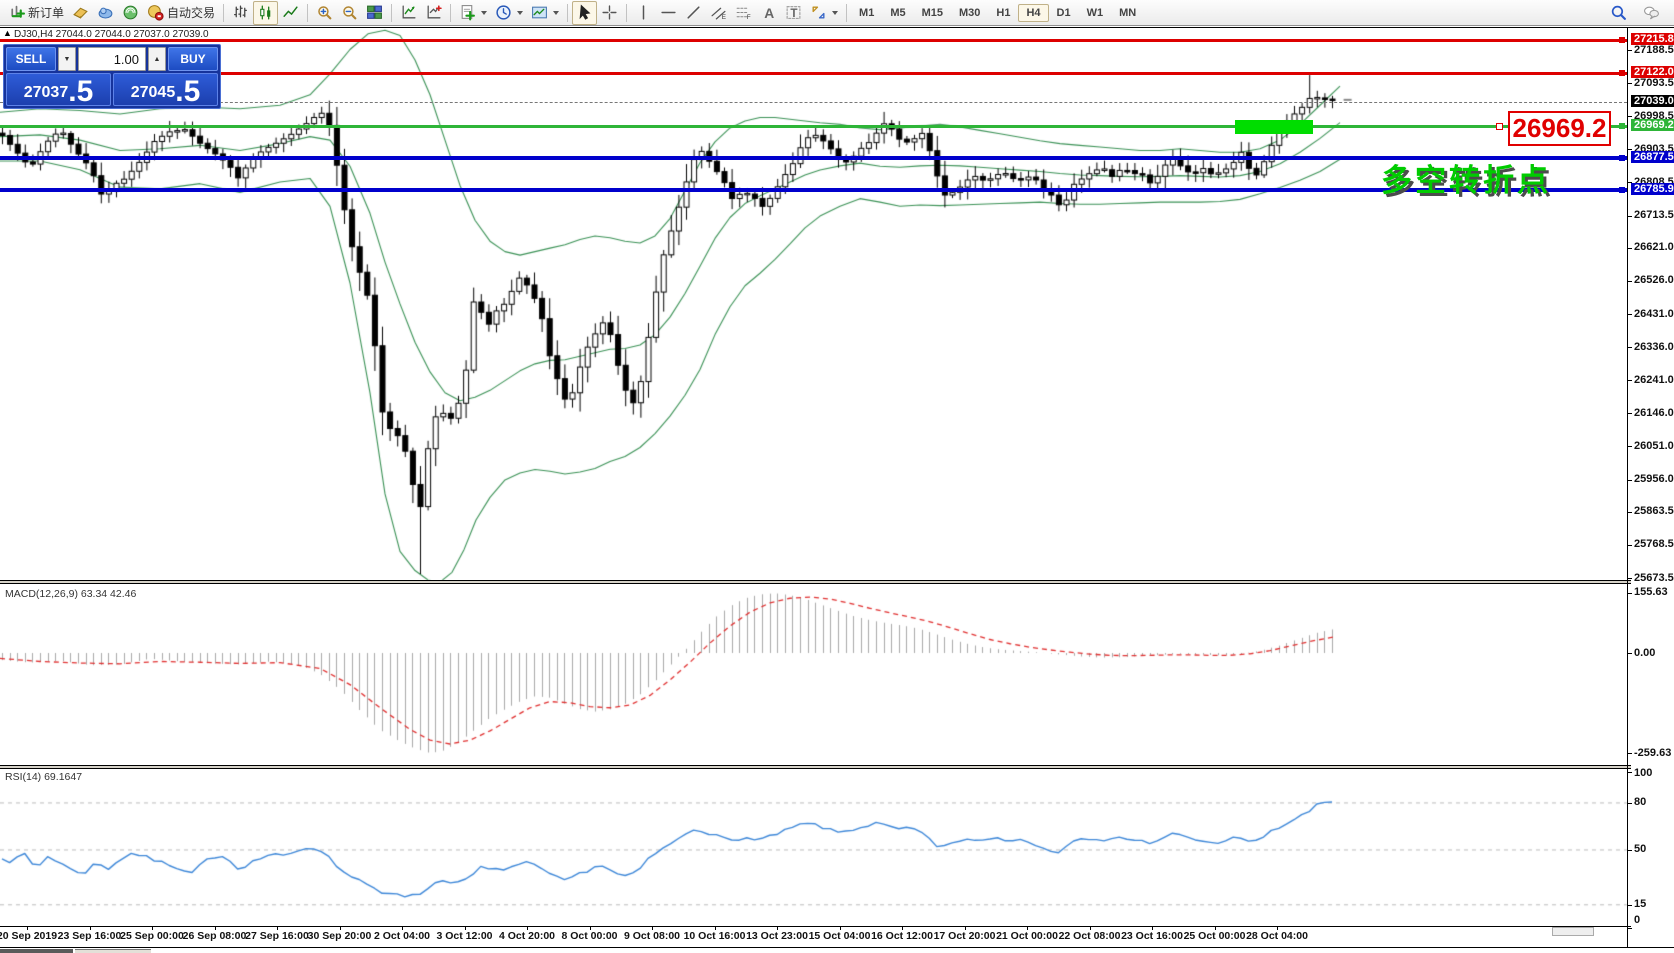 This screenshot has height=953, width=1674. What do you see at coordinates (1499, 126) in the screenshot?
I see `price-callout-anchor` at bounding box center [1499, 126].